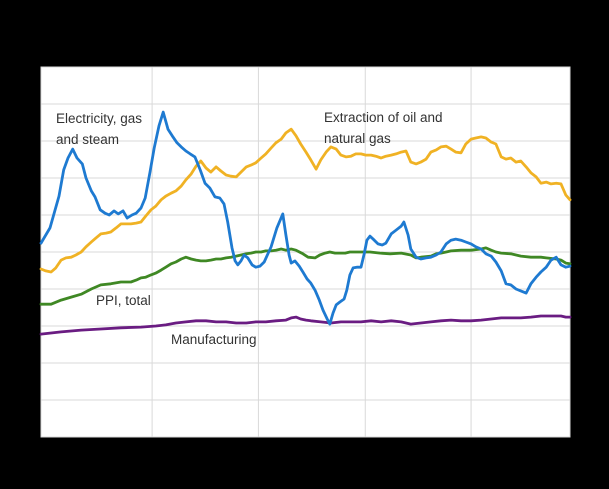 This screenshot has width=609, height=489. Describe the element at coordinates (214, 339) in the screenshot. I see `series-label-manufacturing: Manufacturing` at that location.